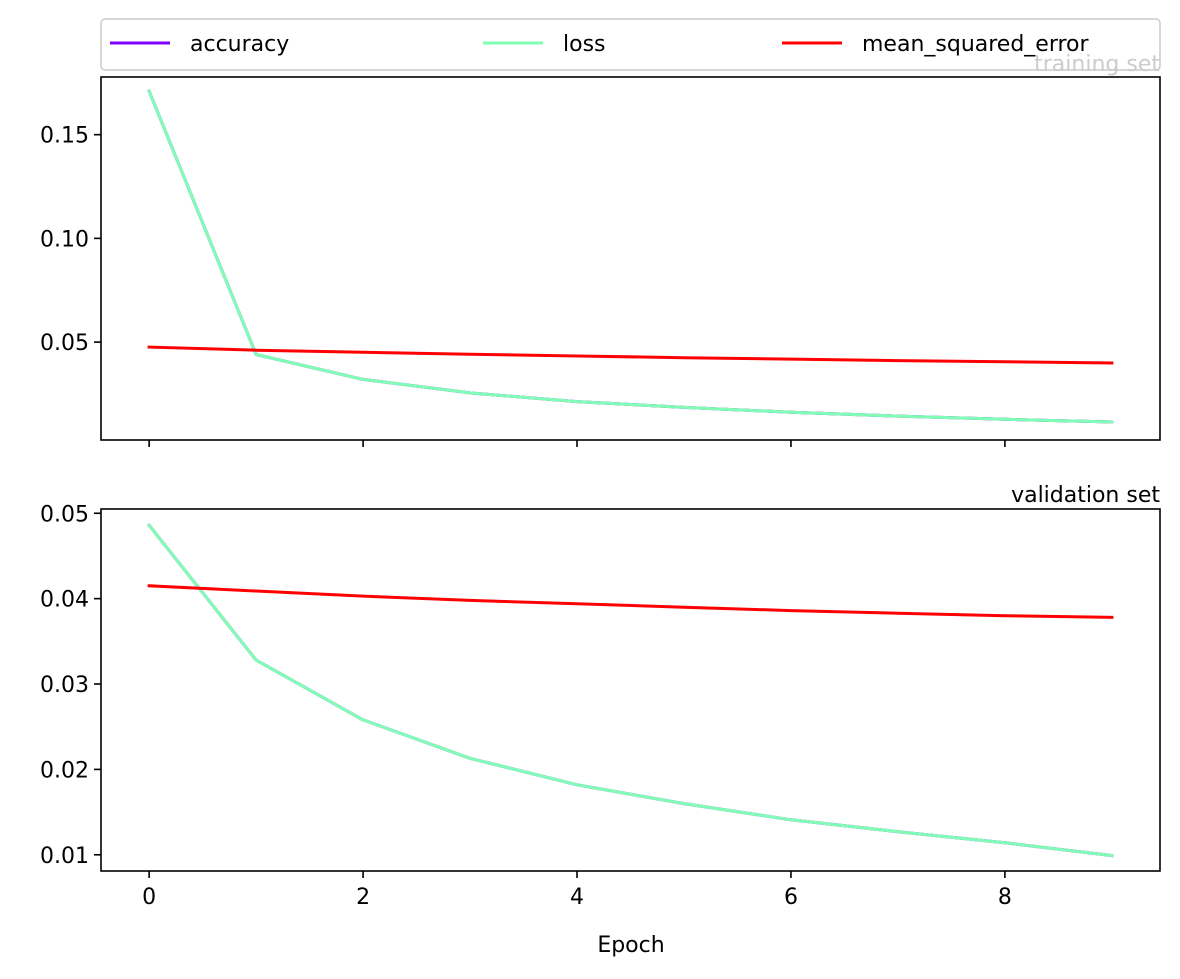 The height and width of the screenshot is (979, 1180). What do you see at coordinates (64, 239) in the screenshot?
I see `y-tick-label: 0.10` at bounding box center [64, 239].